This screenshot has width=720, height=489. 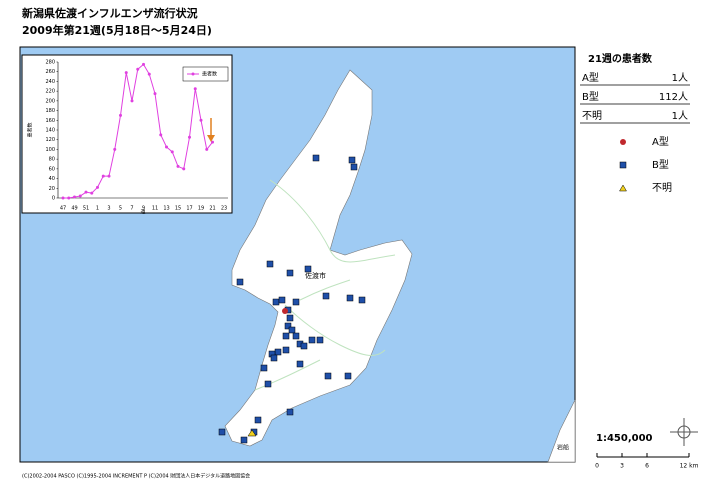 I want to click on summary-title: 21週の患者数, so click(x=620, y=58).